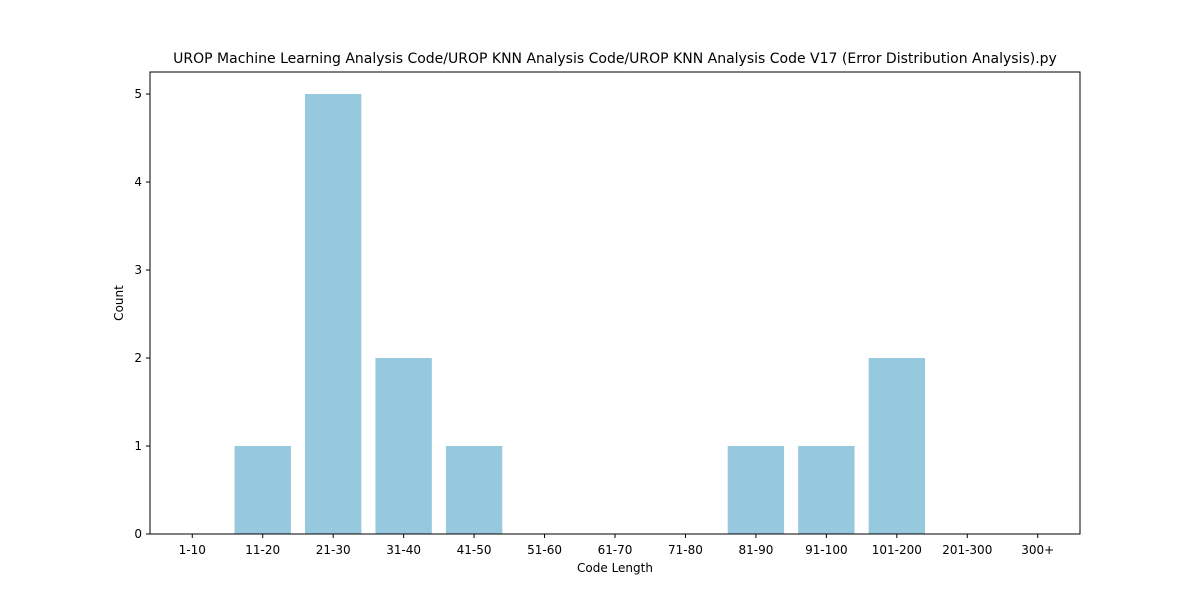 The image size is (1200, 600). Describe the element at coordinates (1037, 550) in the screenshot. I see `x-tick-label: 300+` at that location.